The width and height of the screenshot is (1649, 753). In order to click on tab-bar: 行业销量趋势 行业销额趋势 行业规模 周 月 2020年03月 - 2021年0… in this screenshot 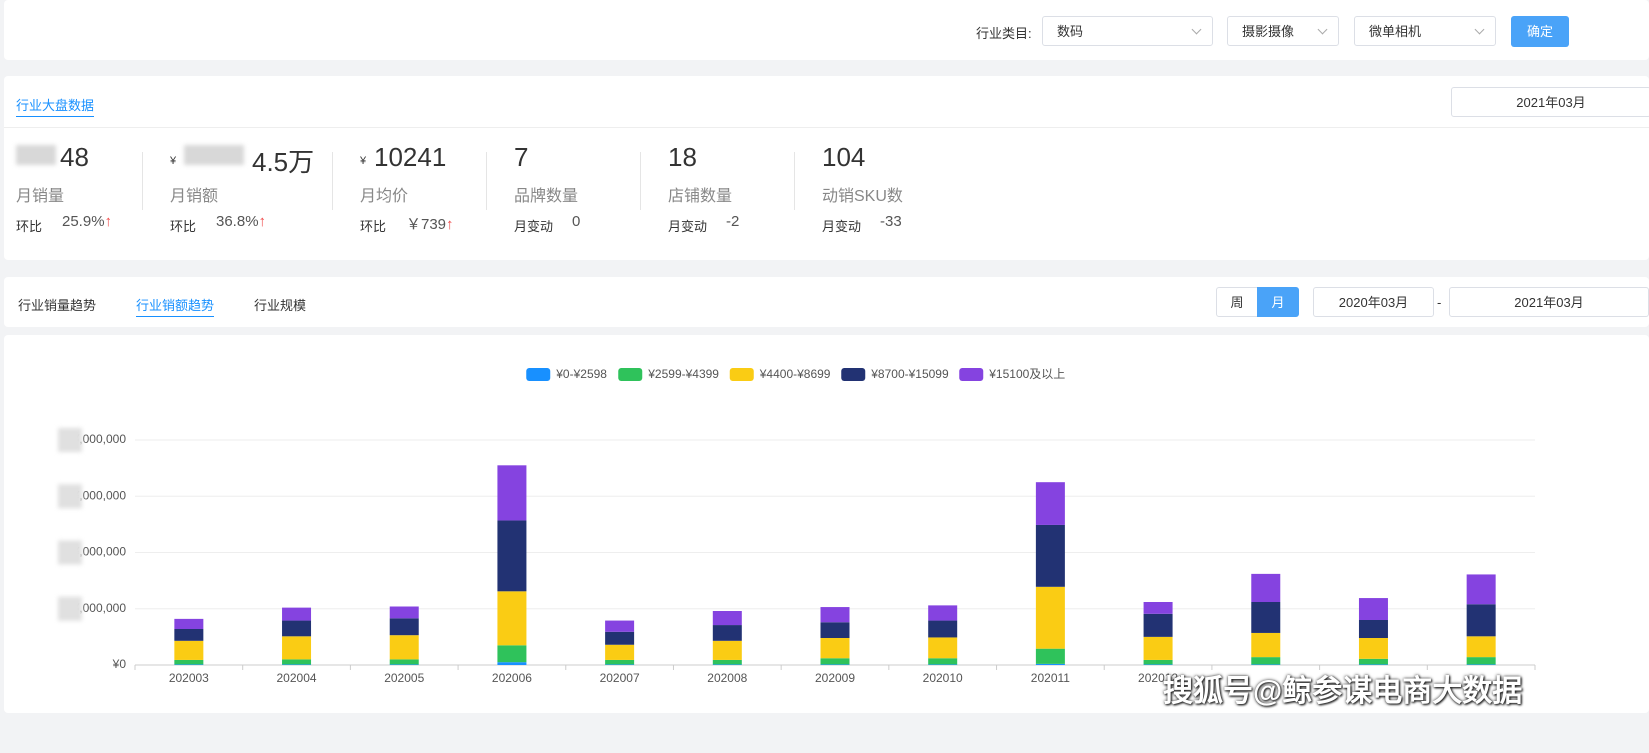, I will do `click(826, 302)`.